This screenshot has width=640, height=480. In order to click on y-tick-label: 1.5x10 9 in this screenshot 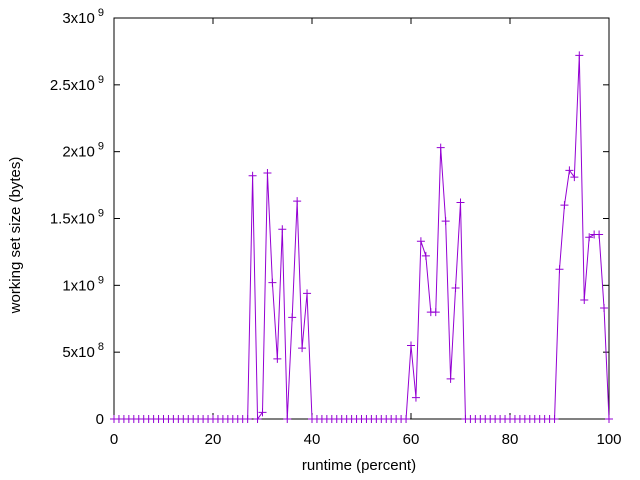, I will do `click(77, 218)`.